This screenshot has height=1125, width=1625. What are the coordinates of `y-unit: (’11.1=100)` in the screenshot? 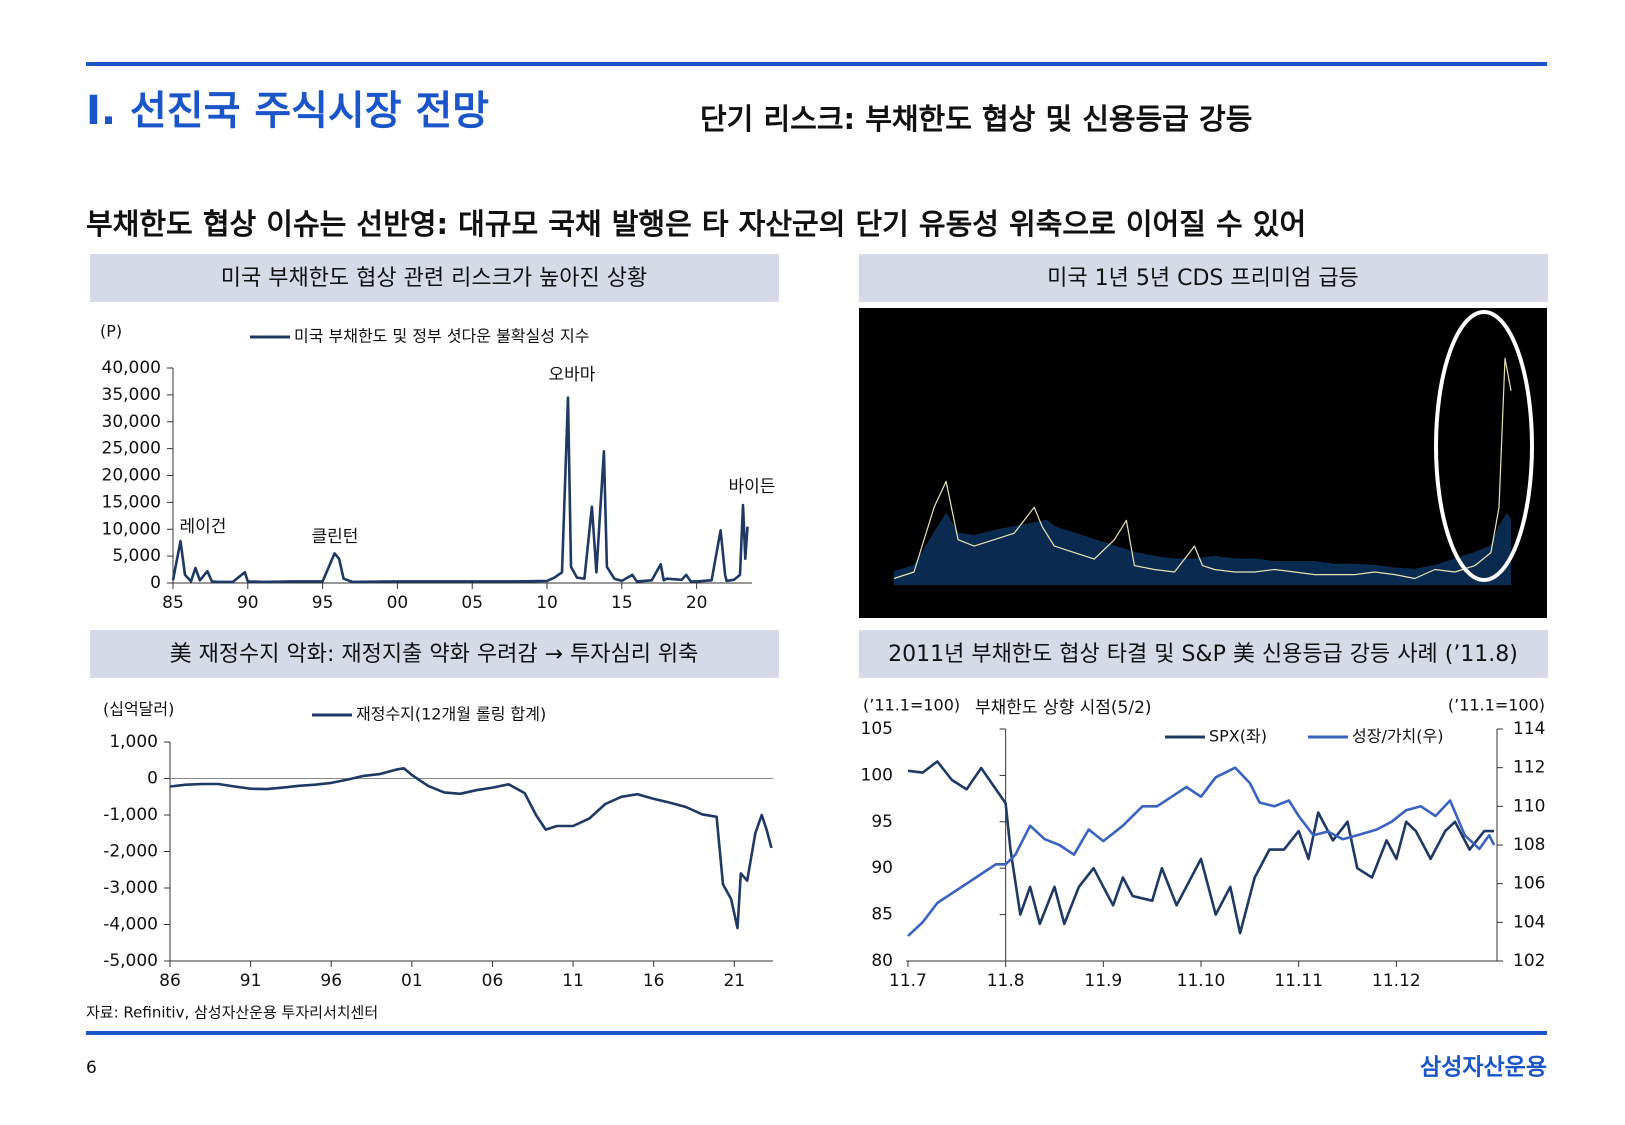 It's located at (911, 705).